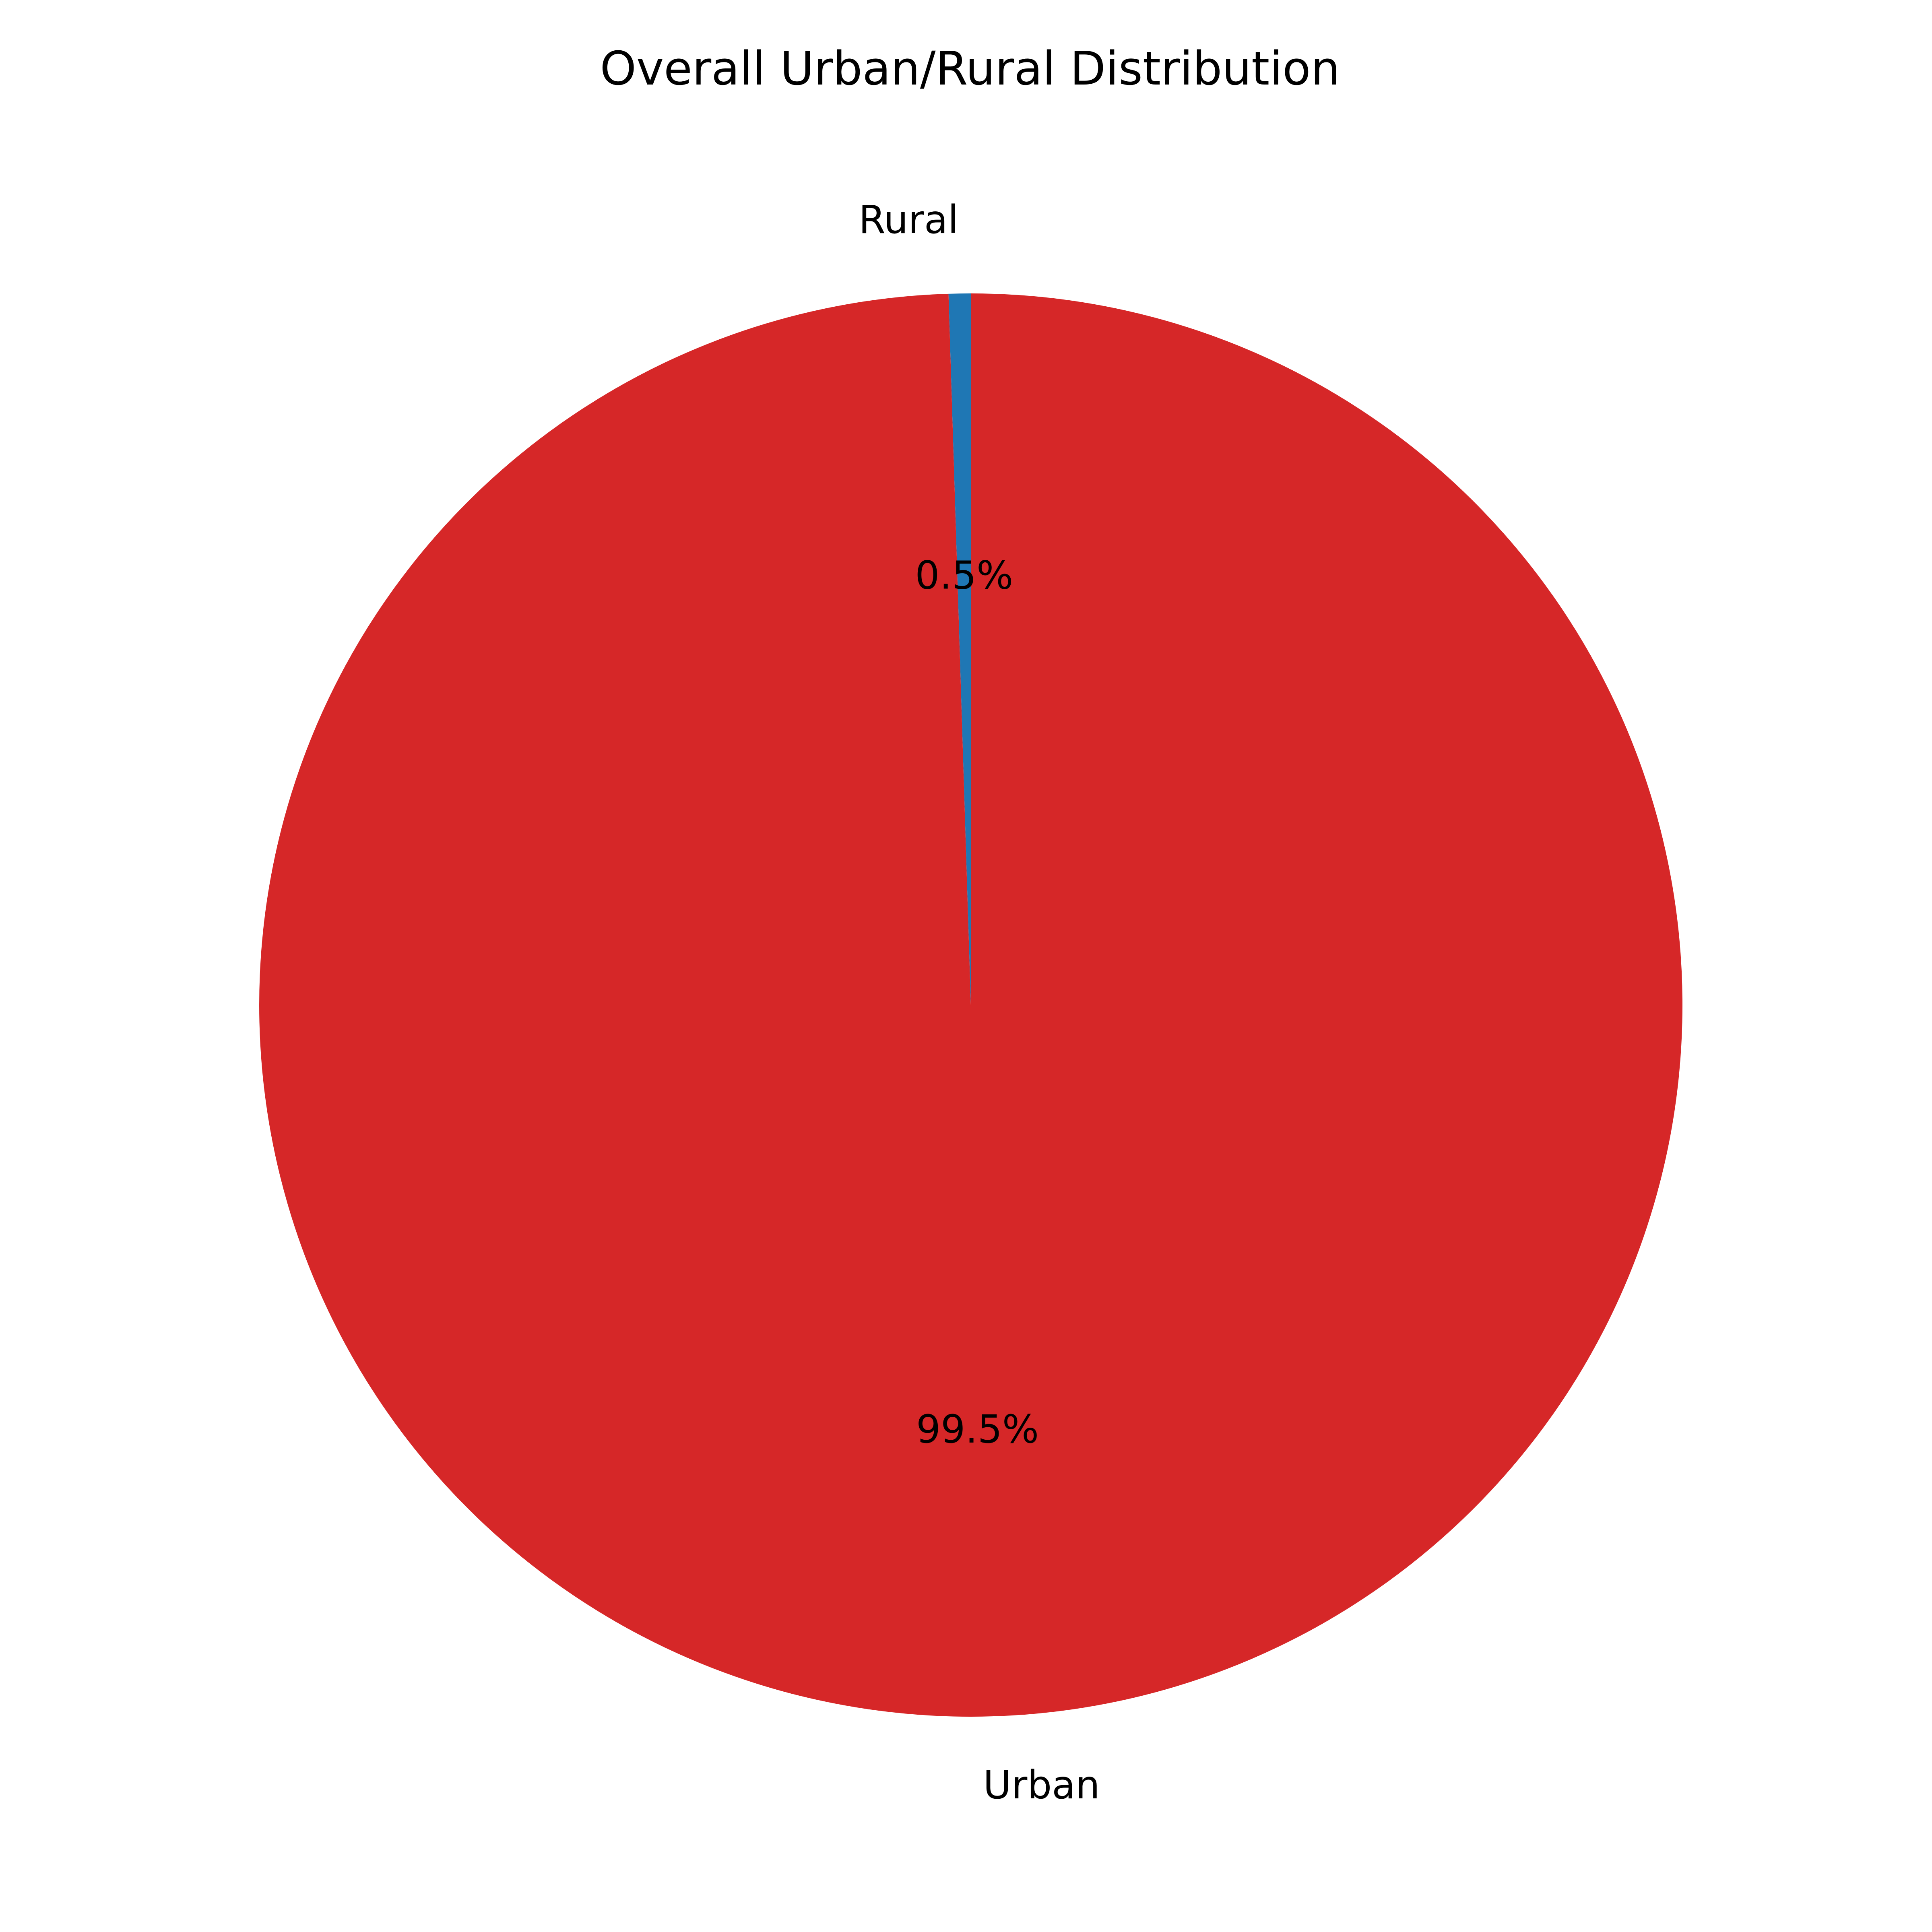 This screenshot has width=1932, height=1932. What do you see at coordinates (964, 575) in the screenshot?
I see `pct-label-rural: 0.5%` at bounding box center [964, 575].